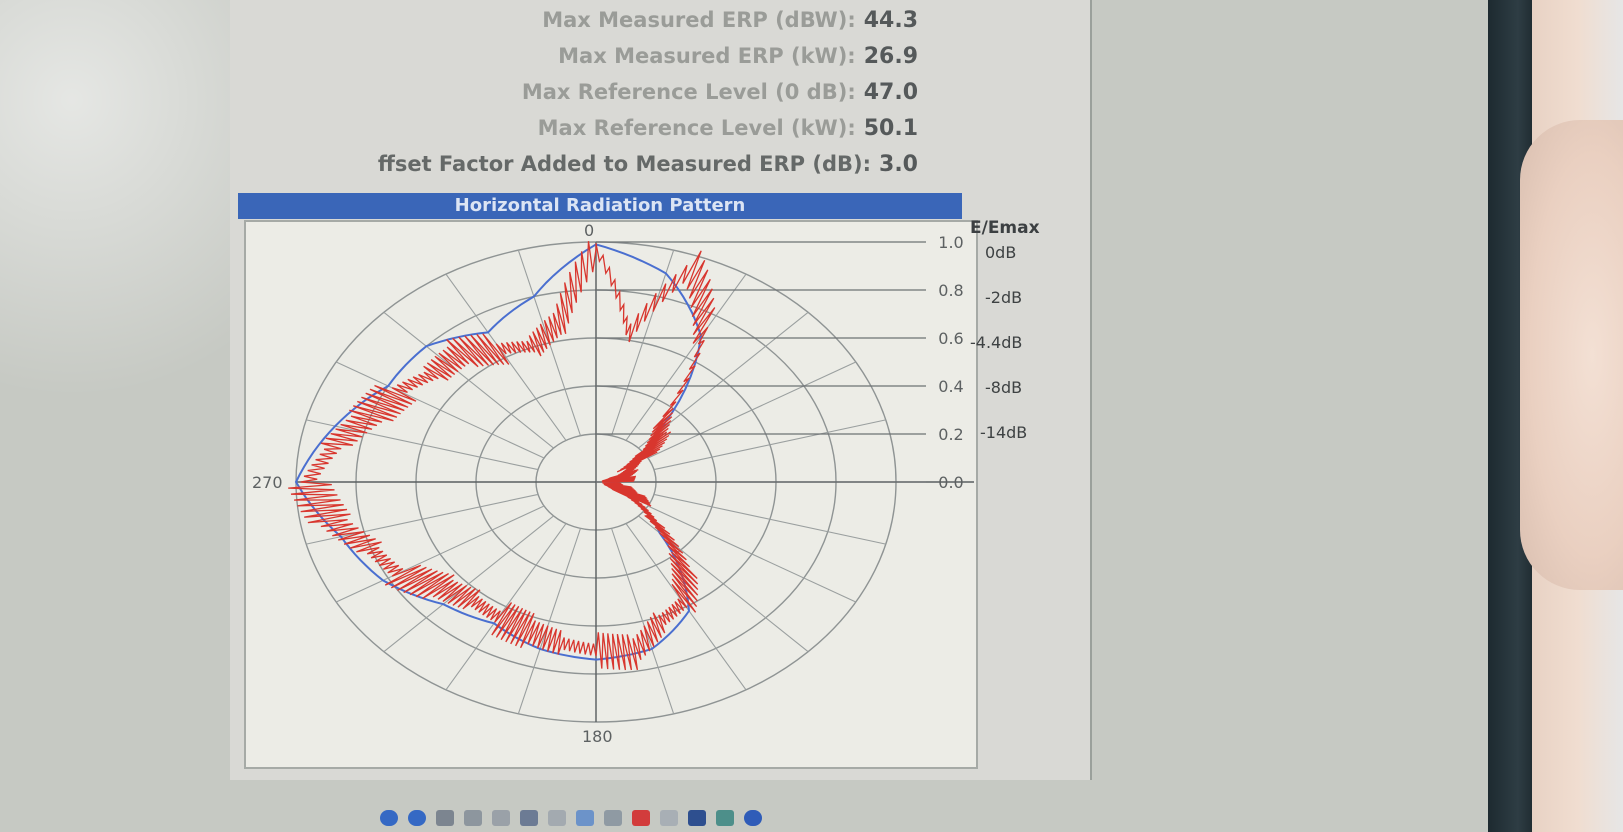 This screenshot has height=832, width=1623. I want to click on zoom-out-icon, so click(445, 818).